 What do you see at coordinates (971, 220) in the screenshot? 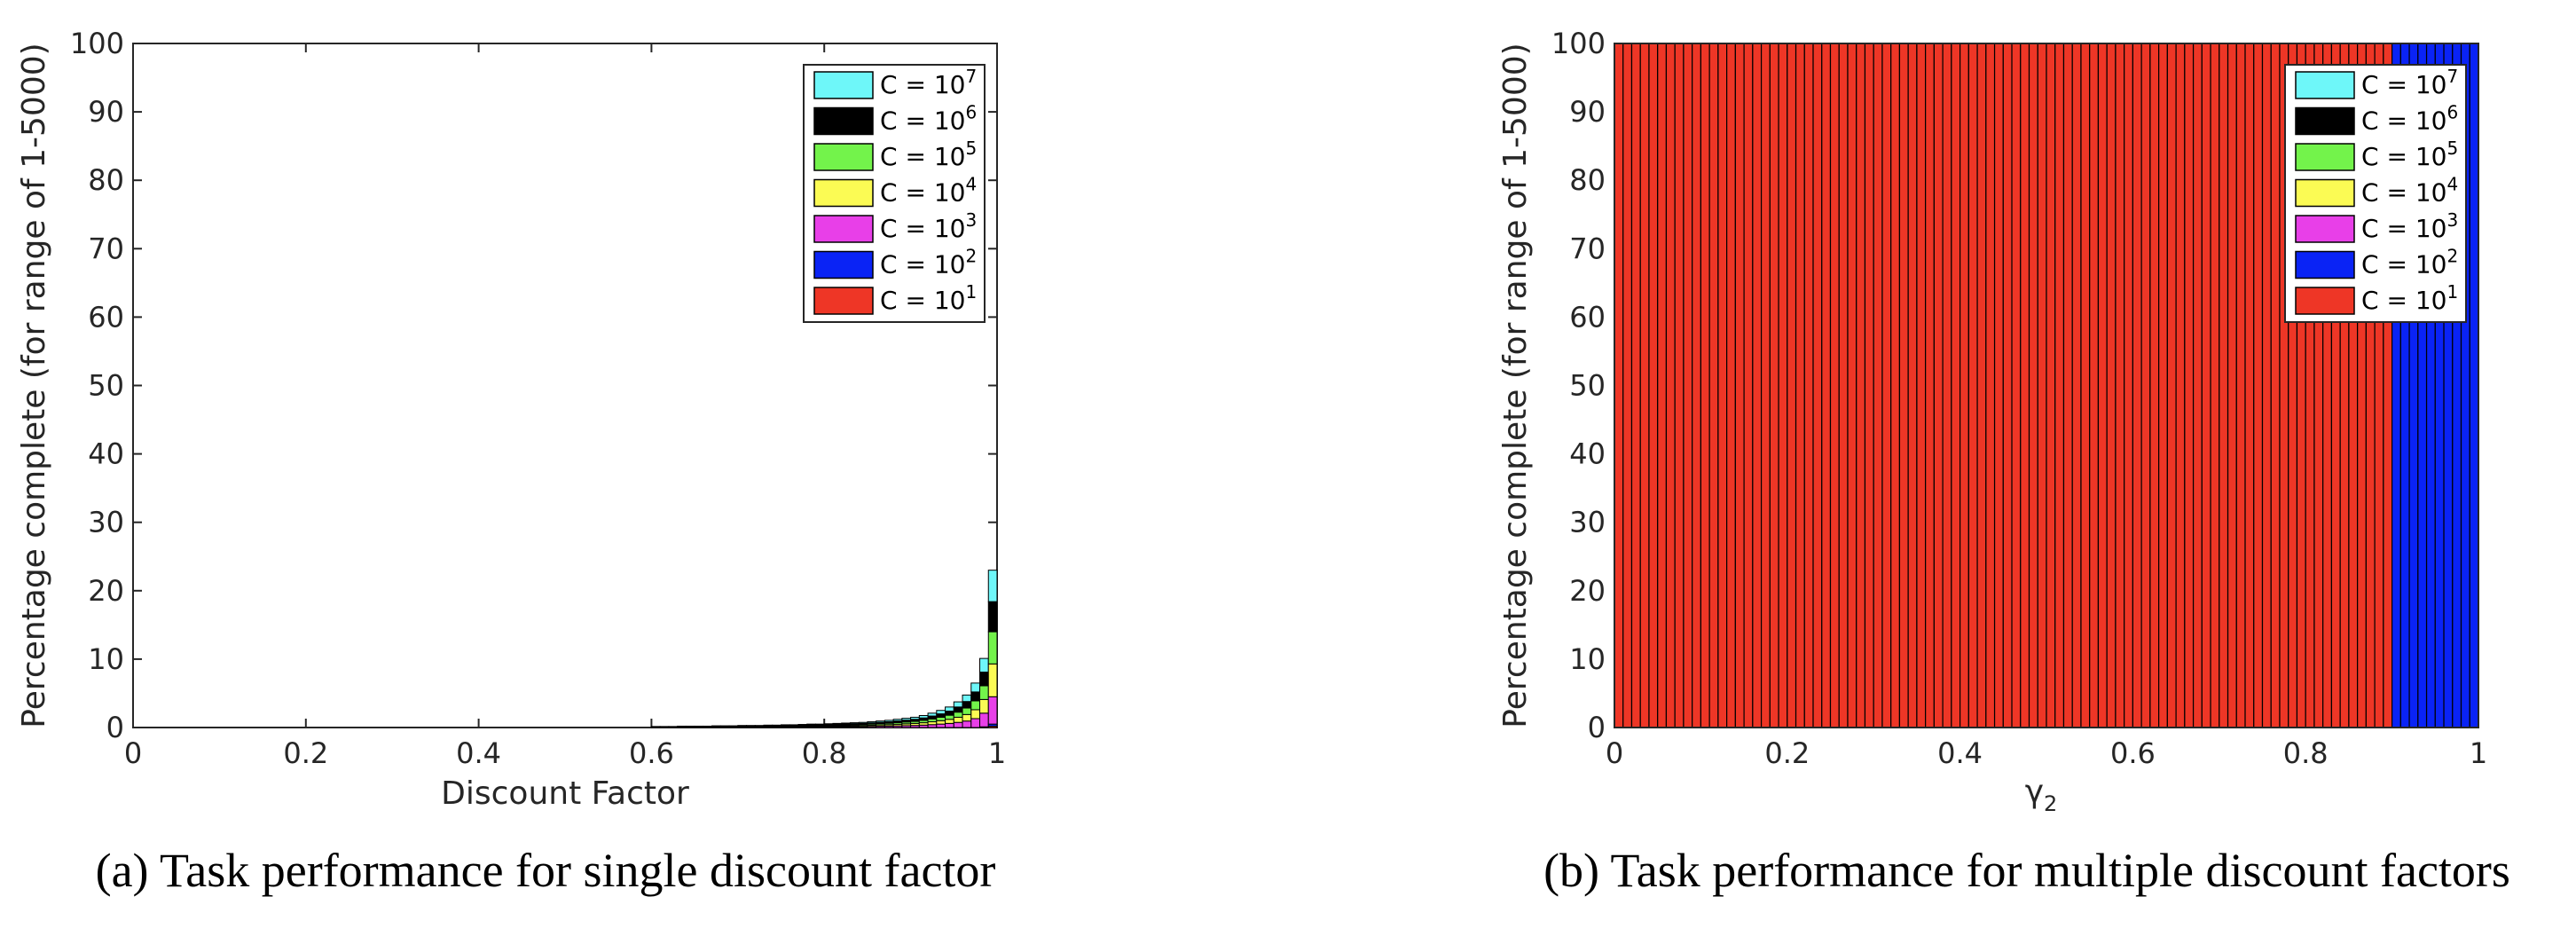
I see `legend-exponent: 3` at bounding box center [971, 220].